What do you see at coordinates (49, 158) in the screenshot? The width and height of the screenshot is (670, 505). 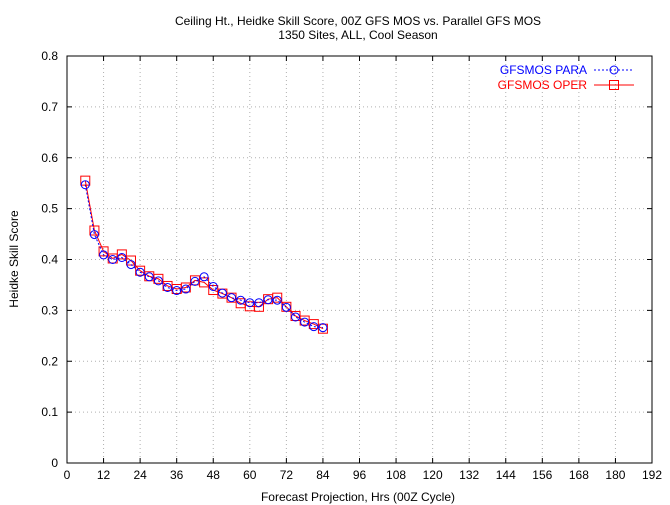 I see `y-tick-label: 0.6` at bounding box center [49, 158].